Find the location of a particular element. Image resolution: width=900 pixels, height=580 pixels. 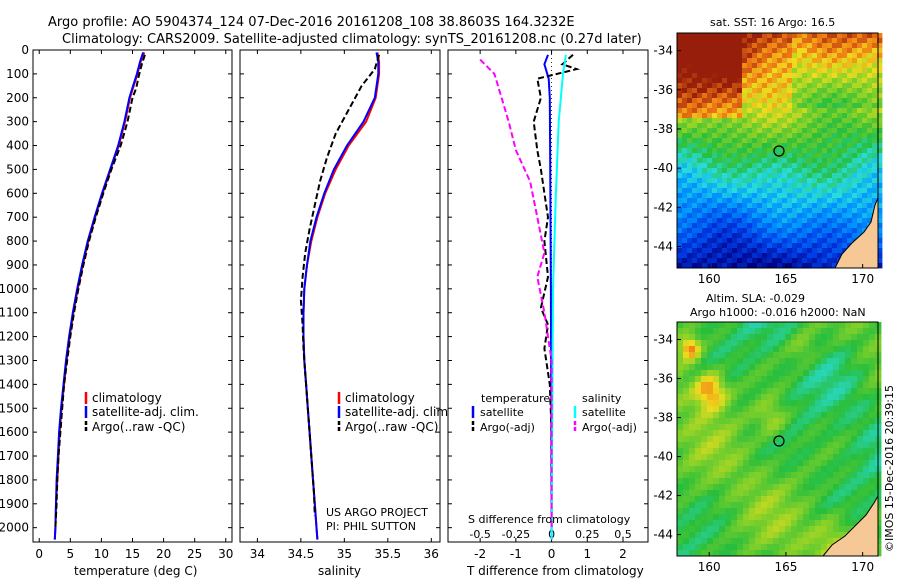

map-lat-label: -36 is located at coordinates (663, 90).